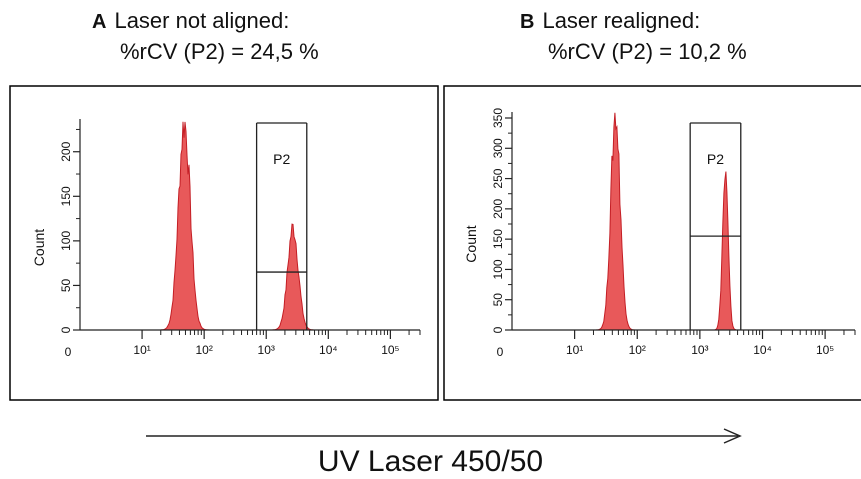  Describe the element at coordinates (699, 350) in the screenshot. I see `panel-b-x-tick-label: 10³` at that location.